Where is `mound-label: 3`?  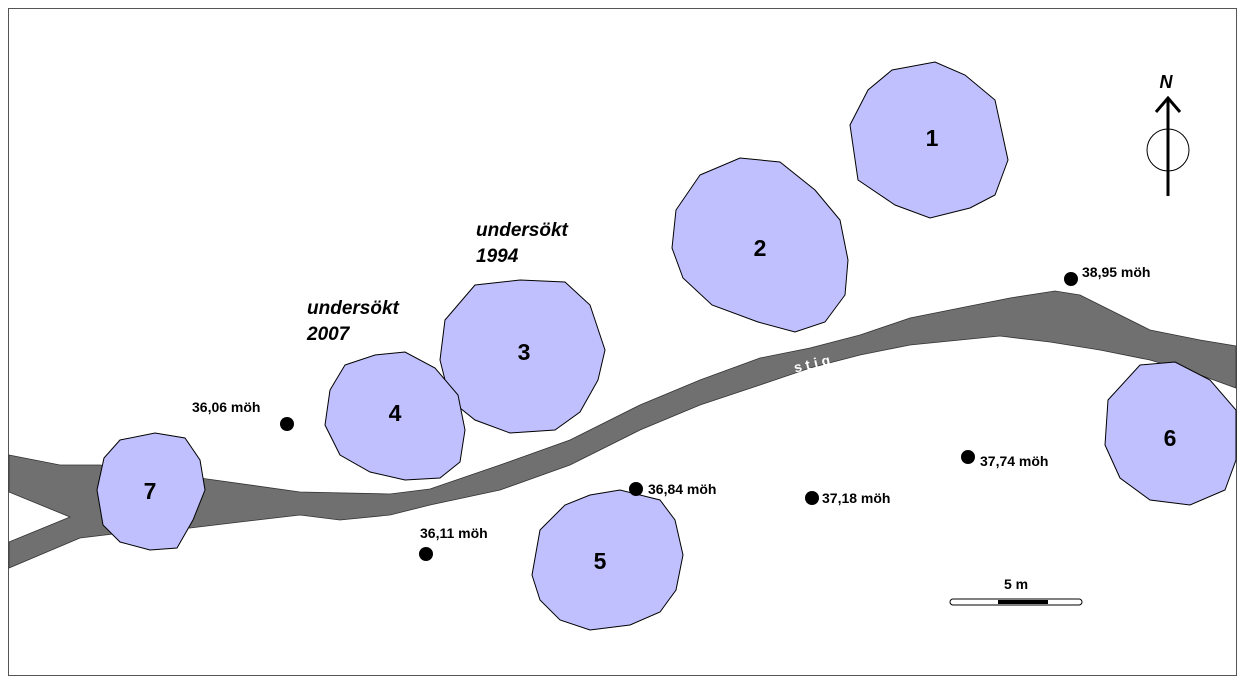 mound-label: 3 is located at coordinates (524, 352).